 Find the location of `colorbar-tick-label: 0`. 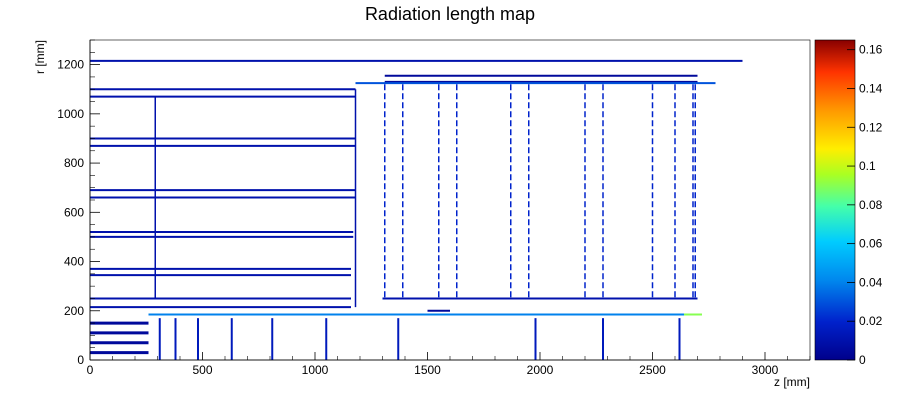

colorbar-tick-label: 0 is located at coordinates (862, 360).